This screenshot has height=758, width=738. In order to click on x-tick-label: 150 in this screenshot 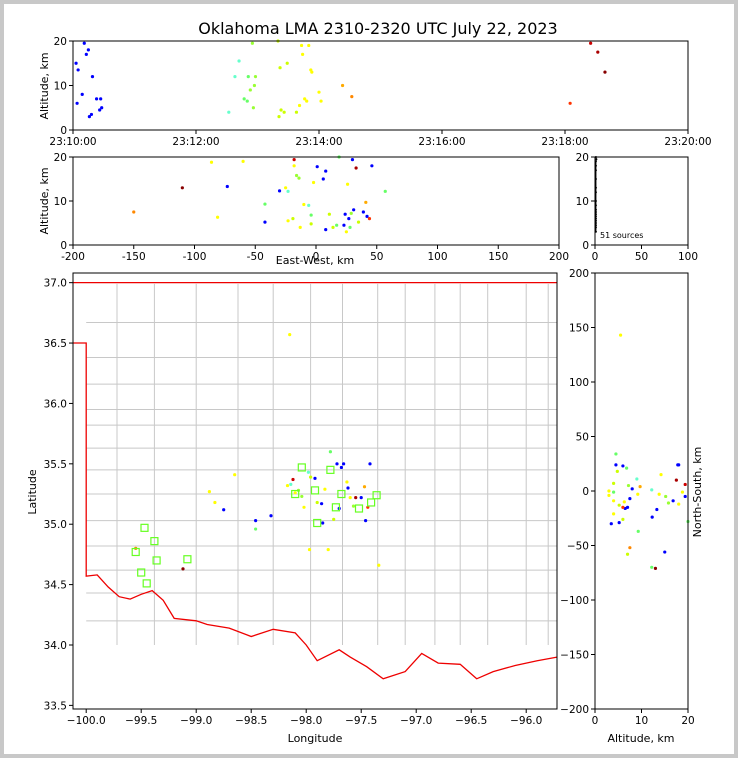, I will do `click(498, 257)`.